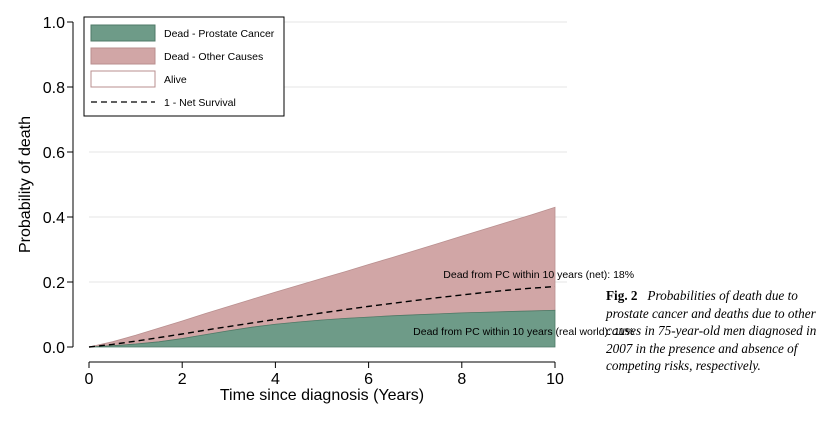 The height and width of the screenshot is (422, 829). Describe the element at coordinates (89, 379) in the screenshot. I see `x-tick-label-0: 0` at that location.